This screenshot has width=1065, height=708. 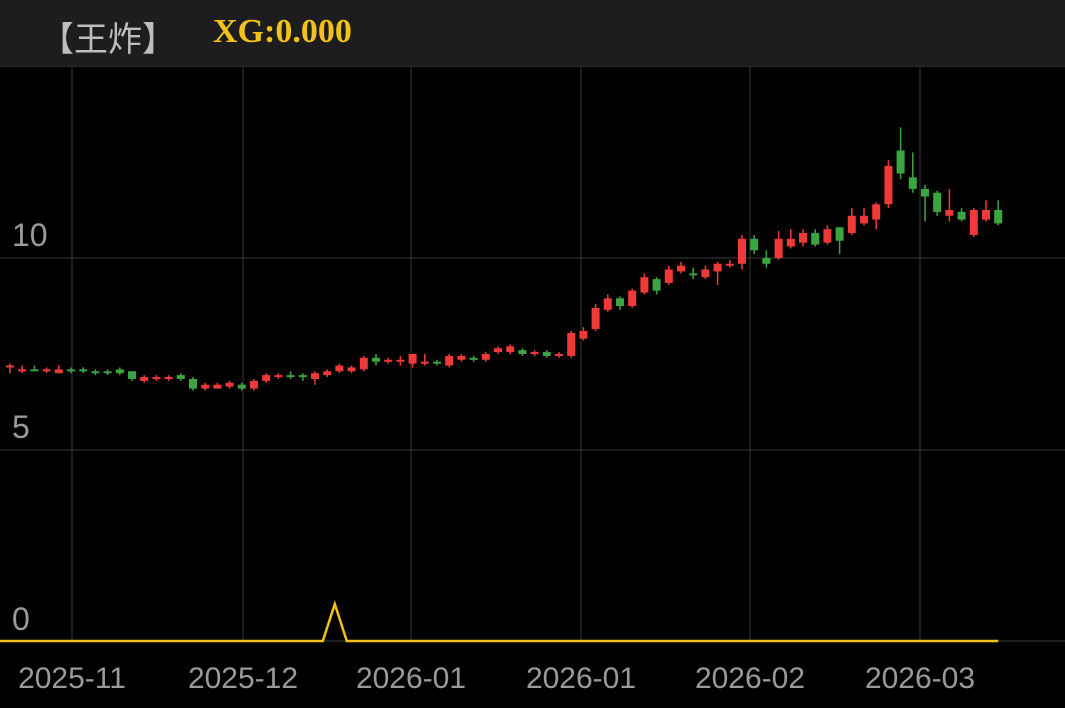 What do you see at coordinates (108, 40) in the screenshot?
I see `stock-title: 【王炸】` at bounding box center [108, 40].